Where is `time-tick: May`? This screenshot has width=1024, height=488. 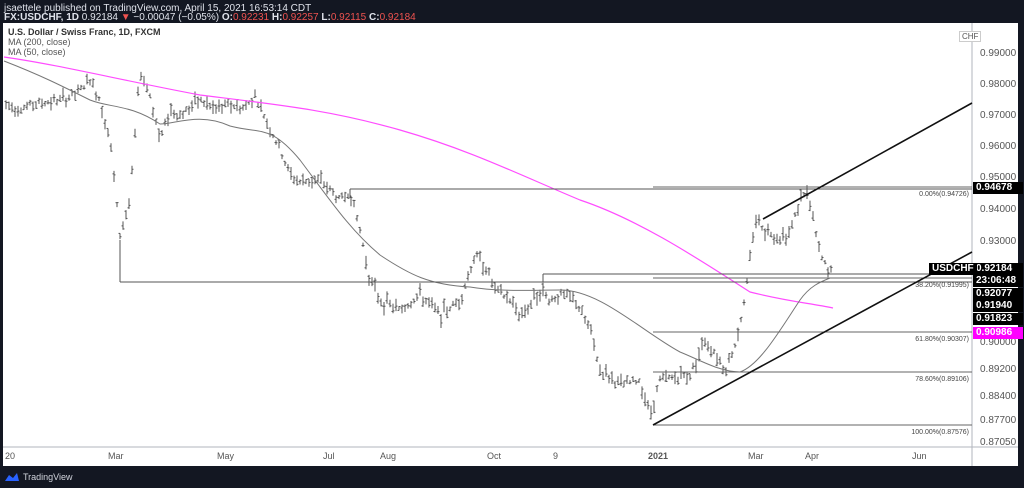
time-tick: May is located at coordinates (226, 456).